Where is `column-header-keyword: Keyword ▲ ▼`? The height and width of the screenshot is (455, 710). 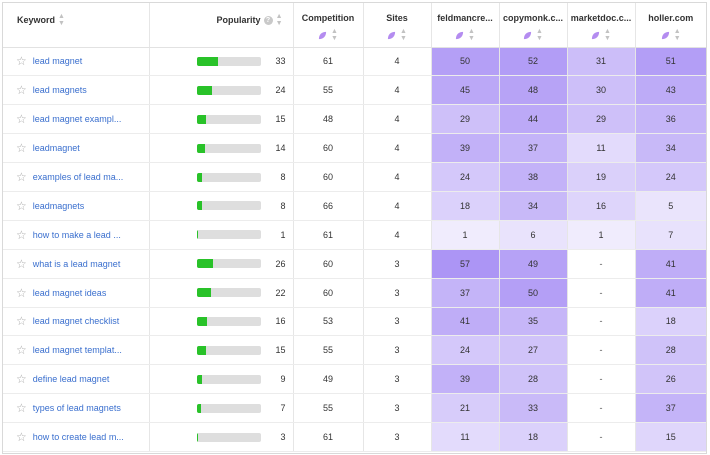 column-header-keyword: Keyword ▲ ▼ is located at coordinates (76, 25).